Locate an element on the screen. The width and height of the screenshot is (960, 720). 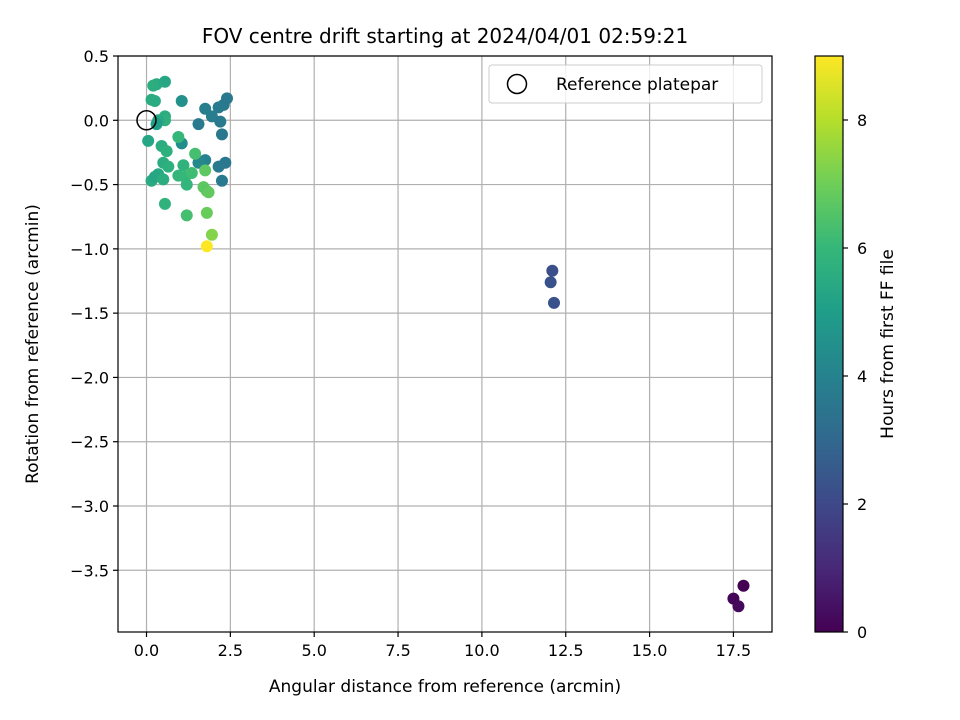
y-tick-label: −3.5 is located at coordinates (89, 570).